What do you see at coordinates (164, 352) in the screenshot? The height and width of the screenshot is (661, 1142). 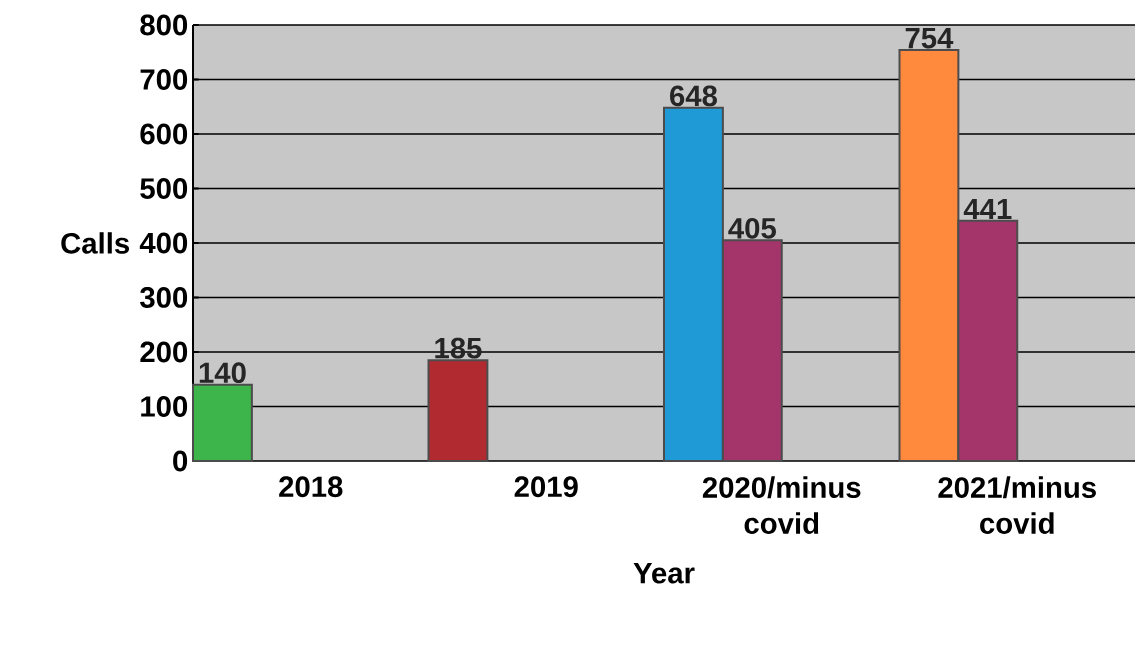 I see `y-tick-label: 200` at bounding box center [164, 352].